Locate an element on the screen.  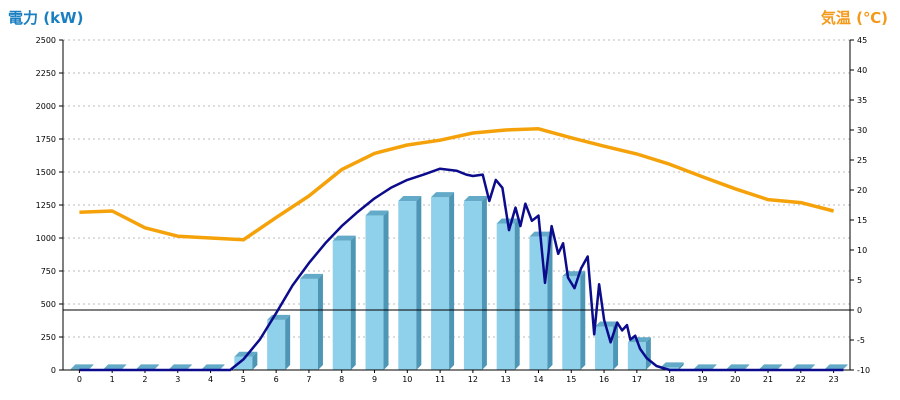
x-tick-label: 13 is located at coordinates (506, 379).